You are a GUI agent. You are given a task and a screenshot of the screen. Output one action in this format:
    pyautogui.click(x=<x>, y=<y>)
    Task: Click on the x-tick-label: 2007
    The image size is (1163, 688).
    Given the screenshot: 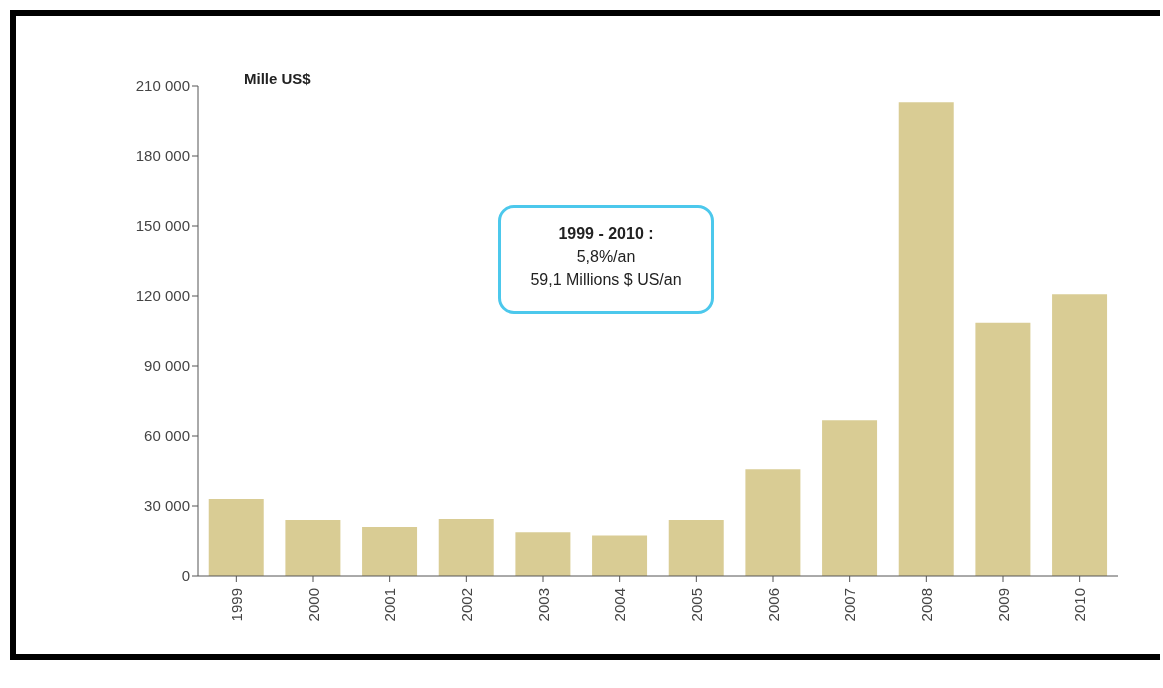 What is the action you would take?
    pyautogui.click(x=850, y=605)
    